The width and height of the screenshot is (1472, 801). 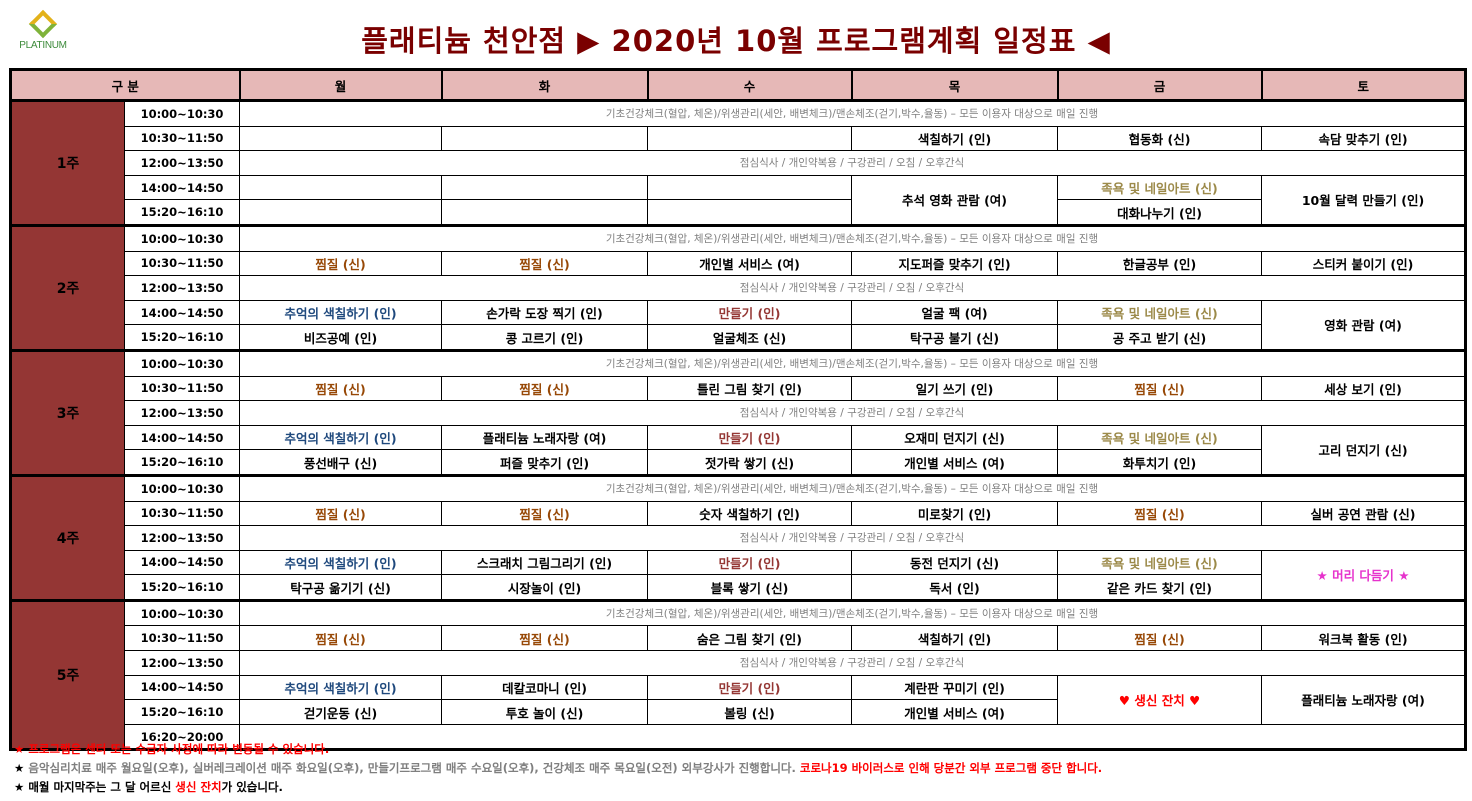 I want to click on program-cell: 숨은 그림 찾기 (인), so click(x=750, y=638).